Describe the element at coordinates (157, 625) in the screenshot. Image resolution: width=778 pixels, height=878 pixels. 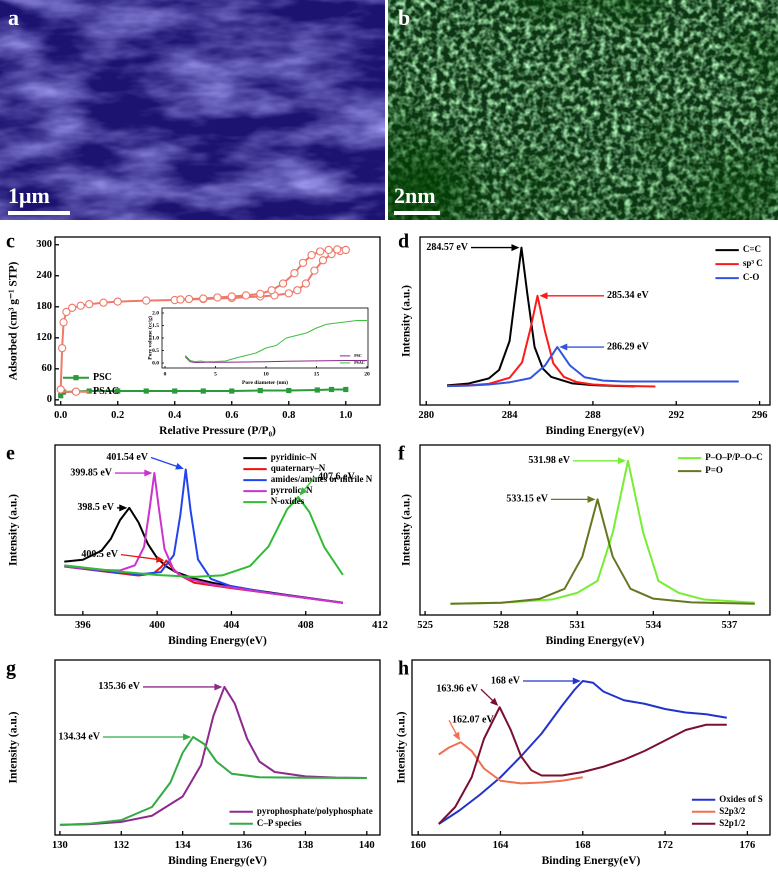
I see `x-tick-label: 400` at that location.